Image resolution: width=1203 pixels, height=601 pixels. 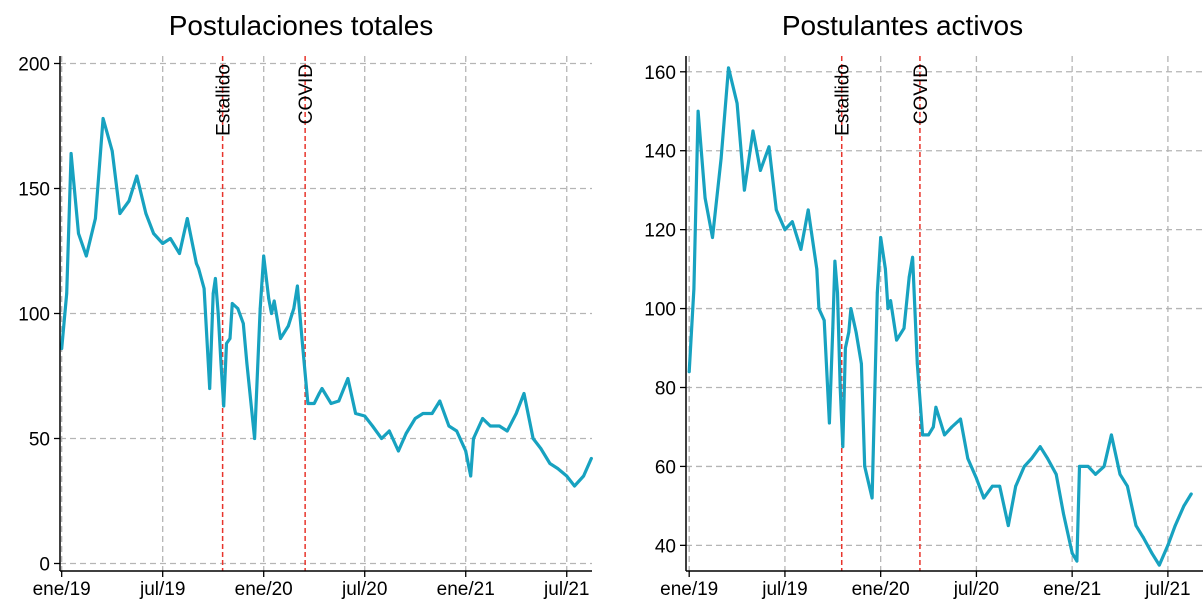 I want to click on y-tick-label: 80, so click(x=665, y=388).